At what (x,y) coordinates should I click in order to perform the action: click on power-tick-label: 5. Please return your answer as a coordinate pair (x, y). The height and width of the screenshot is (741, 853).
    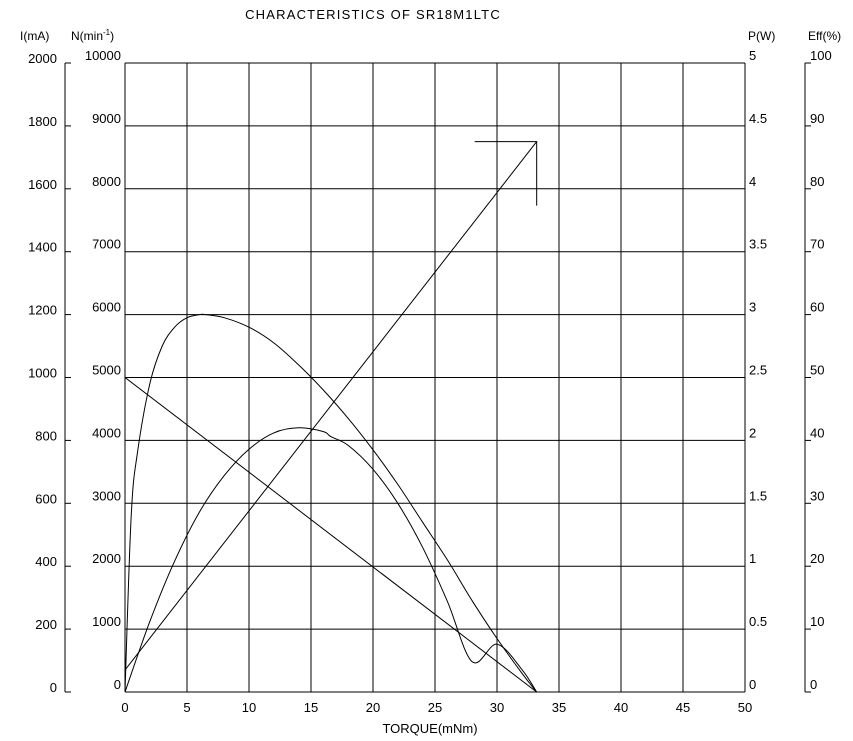
    Looking at the image, I should click on (752, 55).